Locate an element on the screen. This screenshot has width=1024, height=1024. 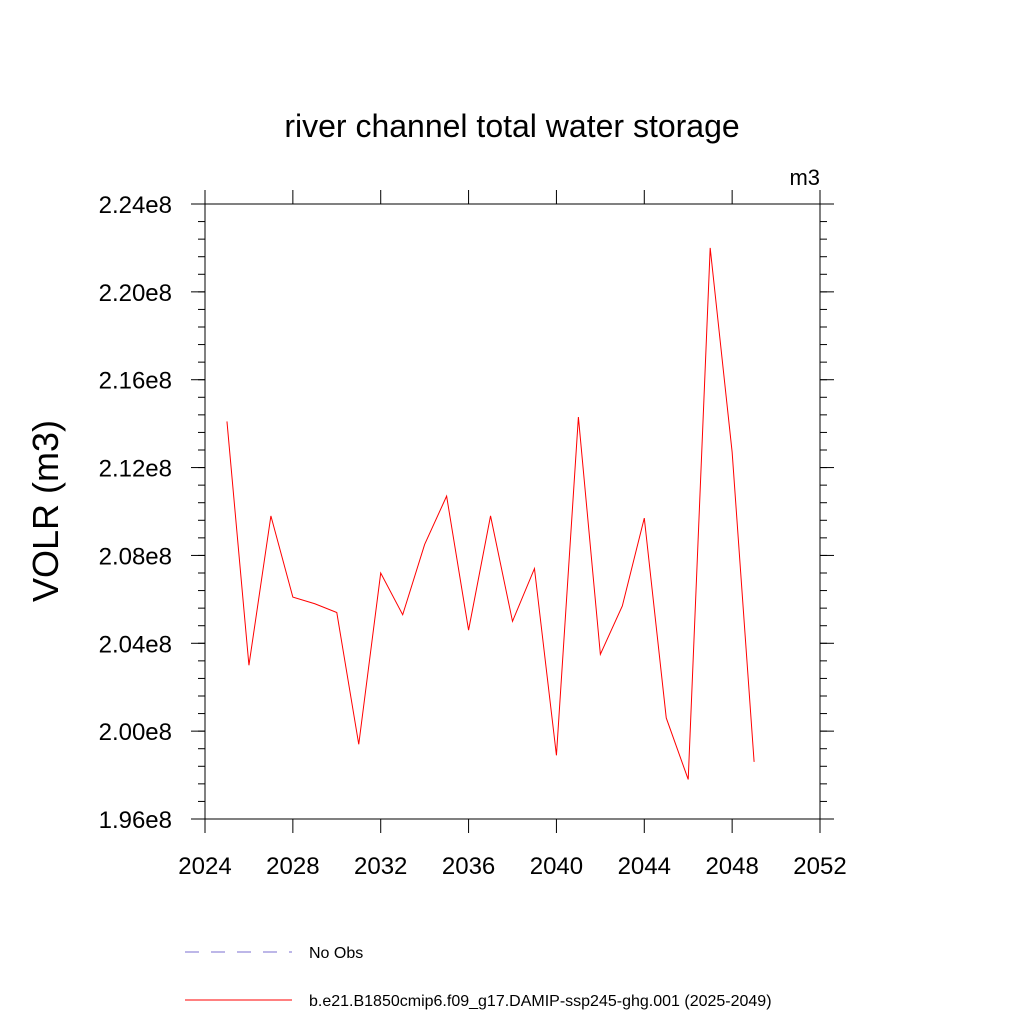
y-tick-label: 2.04e8 is located at coordinates (135, 644).